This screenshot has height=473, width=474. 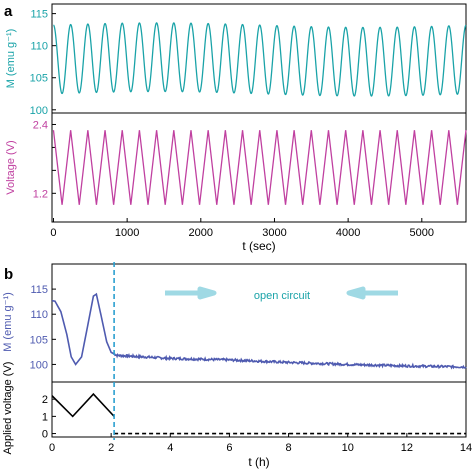 I want to click on b-bottom-xtick-label: 12, so click(x=407, y=448).